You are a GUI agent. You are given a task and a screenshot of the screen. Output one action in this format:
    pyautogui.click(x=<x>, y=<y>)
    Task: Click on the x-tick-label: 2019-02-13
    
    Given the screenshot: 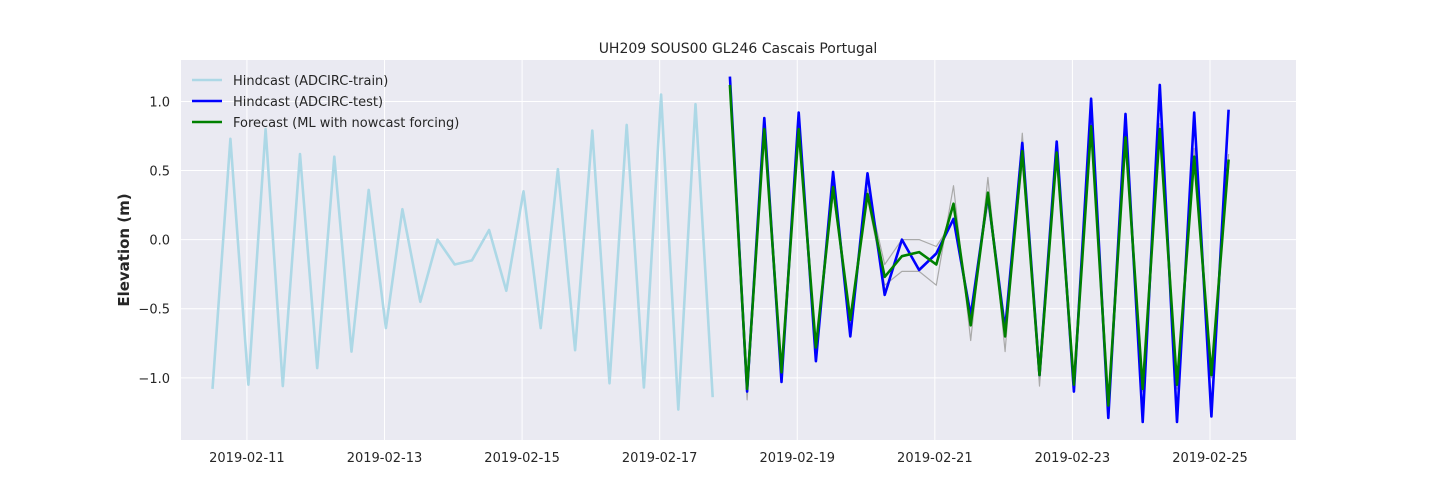 What is the action you would take?
    pyautogui.click(x=385, y=458)
    